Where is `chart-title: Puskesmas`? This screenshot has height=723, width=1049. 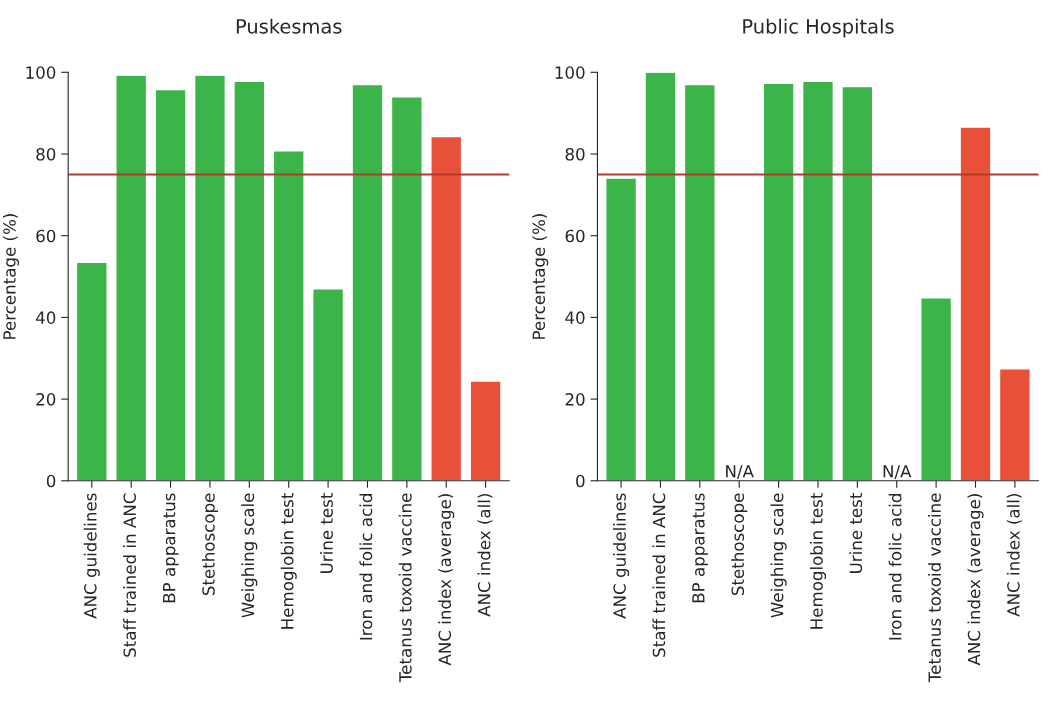 chart-title: Puskesmas is located at coordinates (289, 26).